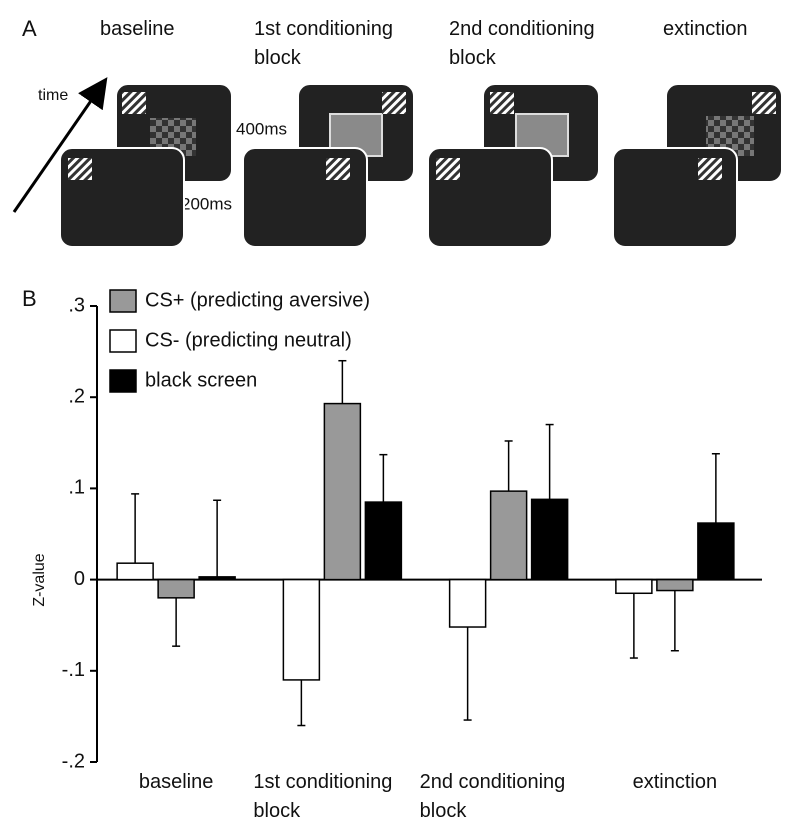 Image resolution: width=800 pixels, height=838 pixels. Describe the element at coordinates (60, 145) in the screenshot. I see `time-arrow` at that location.